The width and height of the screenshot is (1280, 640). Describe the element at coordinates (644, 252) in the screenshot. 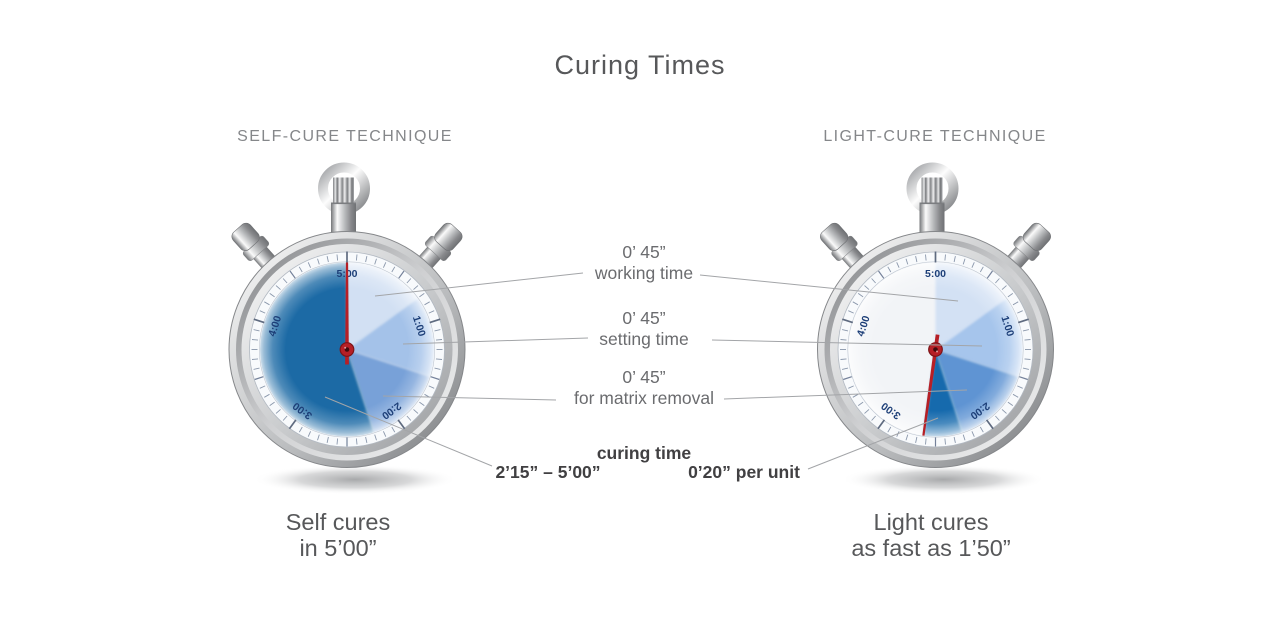

I see `annotation-working-time-value: 0’ 45”` at that location.